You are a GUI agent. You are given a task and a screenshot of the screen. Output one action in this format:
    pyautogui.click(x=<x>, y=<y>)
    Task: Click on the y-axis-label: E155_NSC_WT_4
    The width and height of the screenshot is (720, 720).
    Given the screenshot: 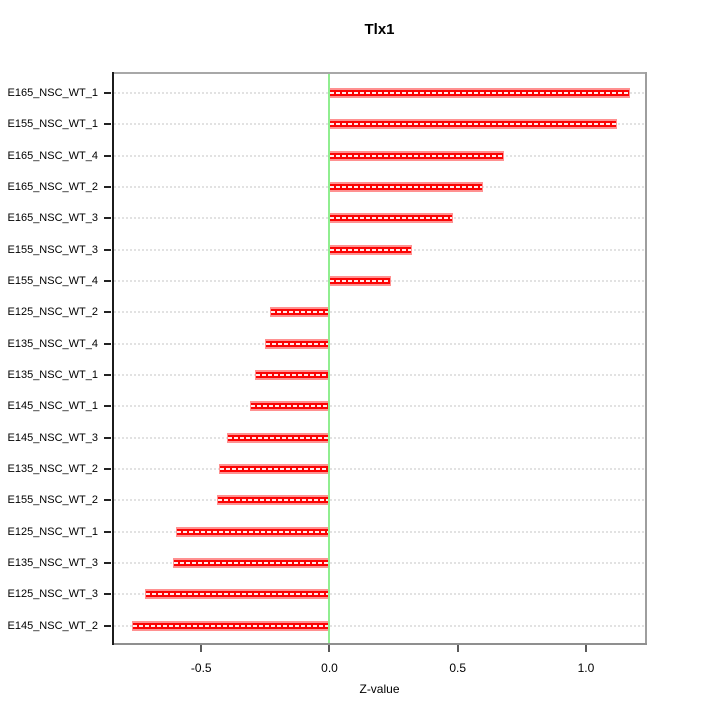 What is the action you would take?
    pyautogui.click(x=53, y=280)
    